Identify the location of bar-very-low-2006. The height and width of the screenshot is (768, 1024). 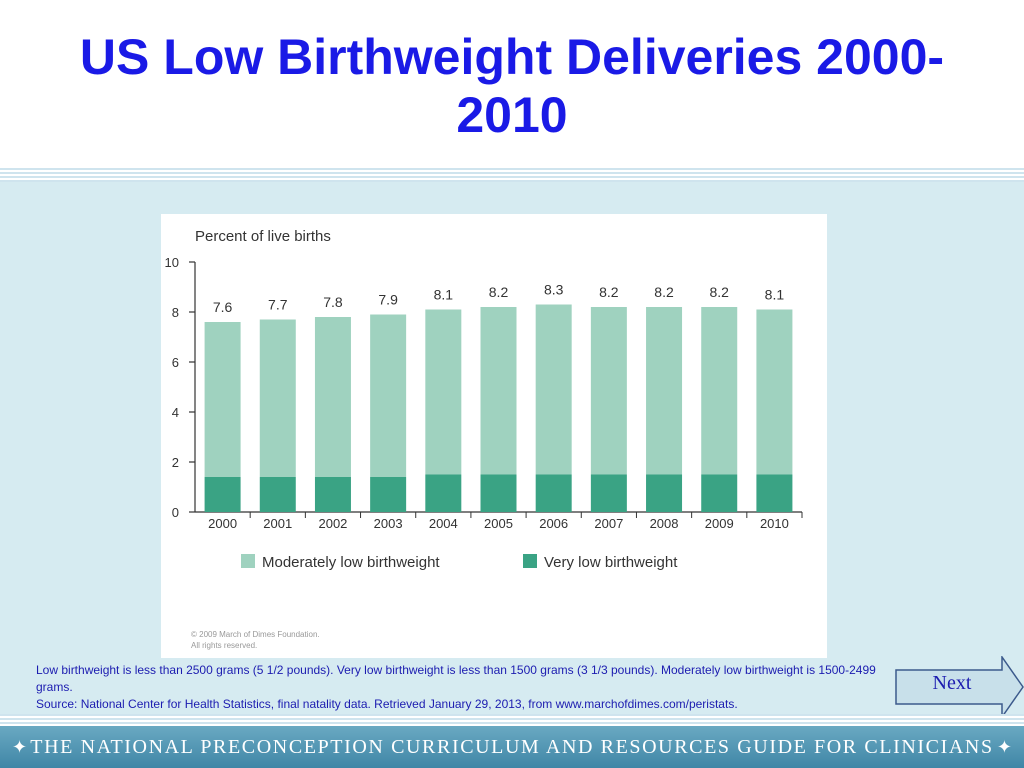
(553, 493).